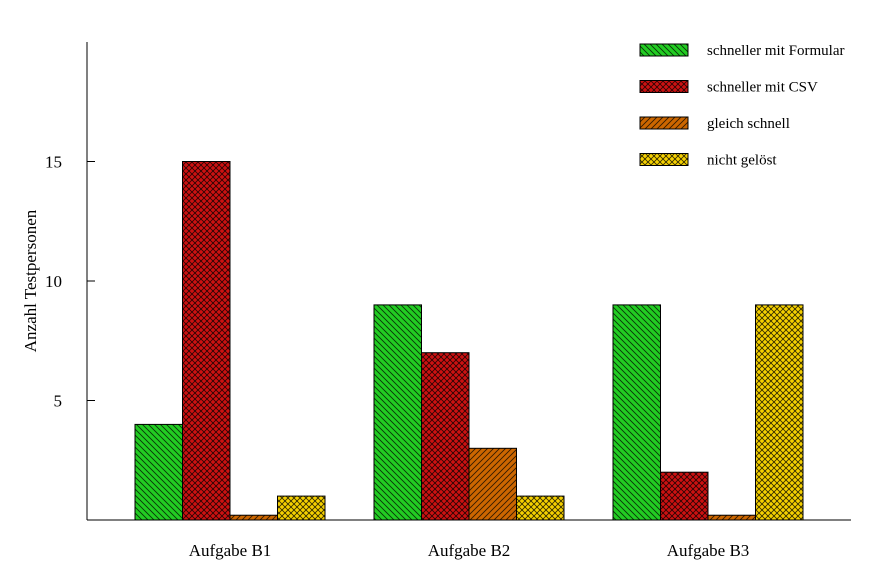  I want to click on x-tick-label: Aufgabe B1, so click(230, 550).